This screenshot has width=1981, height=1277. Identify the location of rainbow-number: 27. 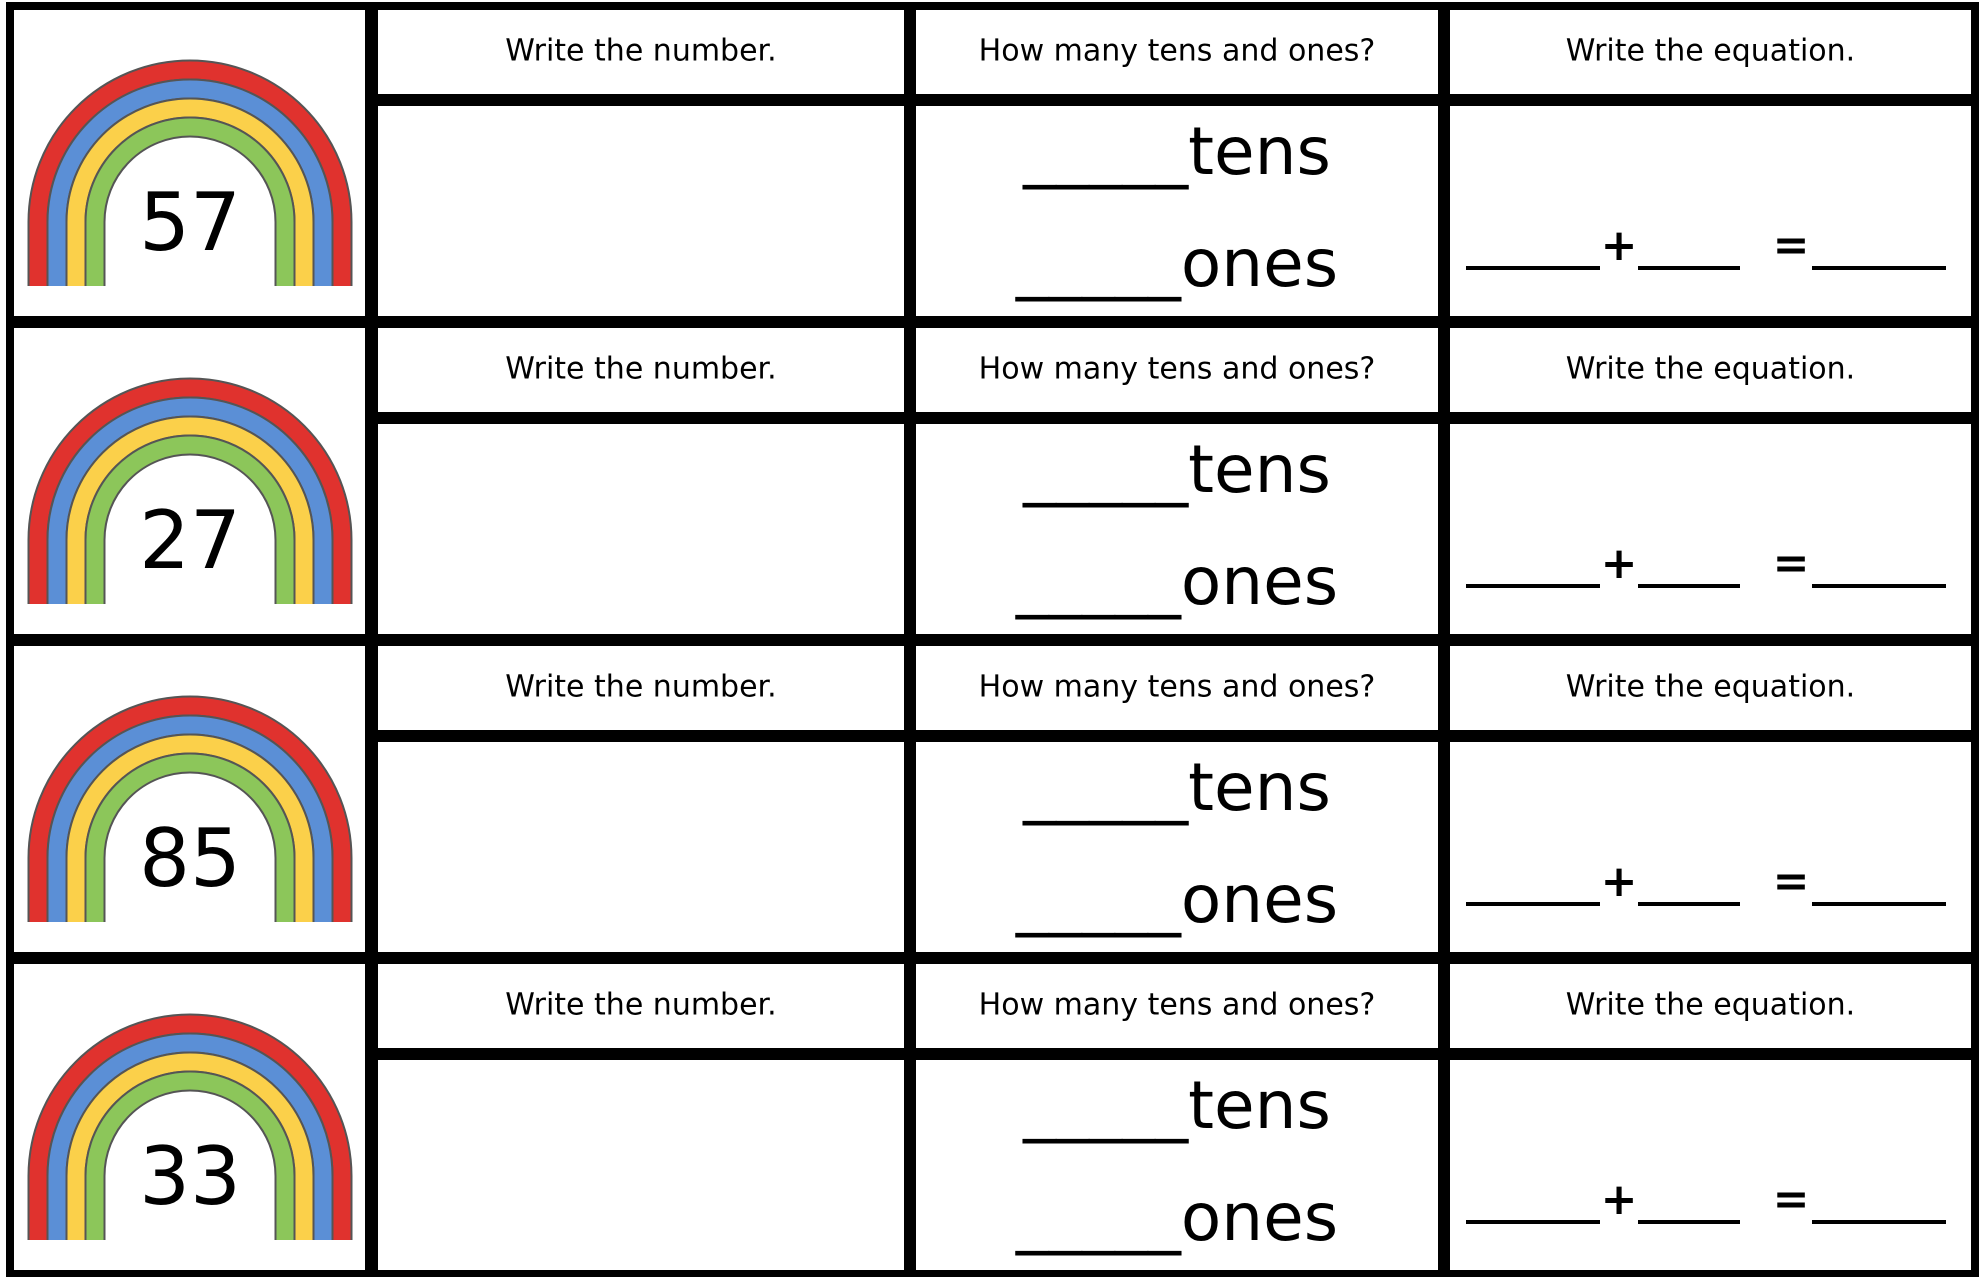
(190, 540).